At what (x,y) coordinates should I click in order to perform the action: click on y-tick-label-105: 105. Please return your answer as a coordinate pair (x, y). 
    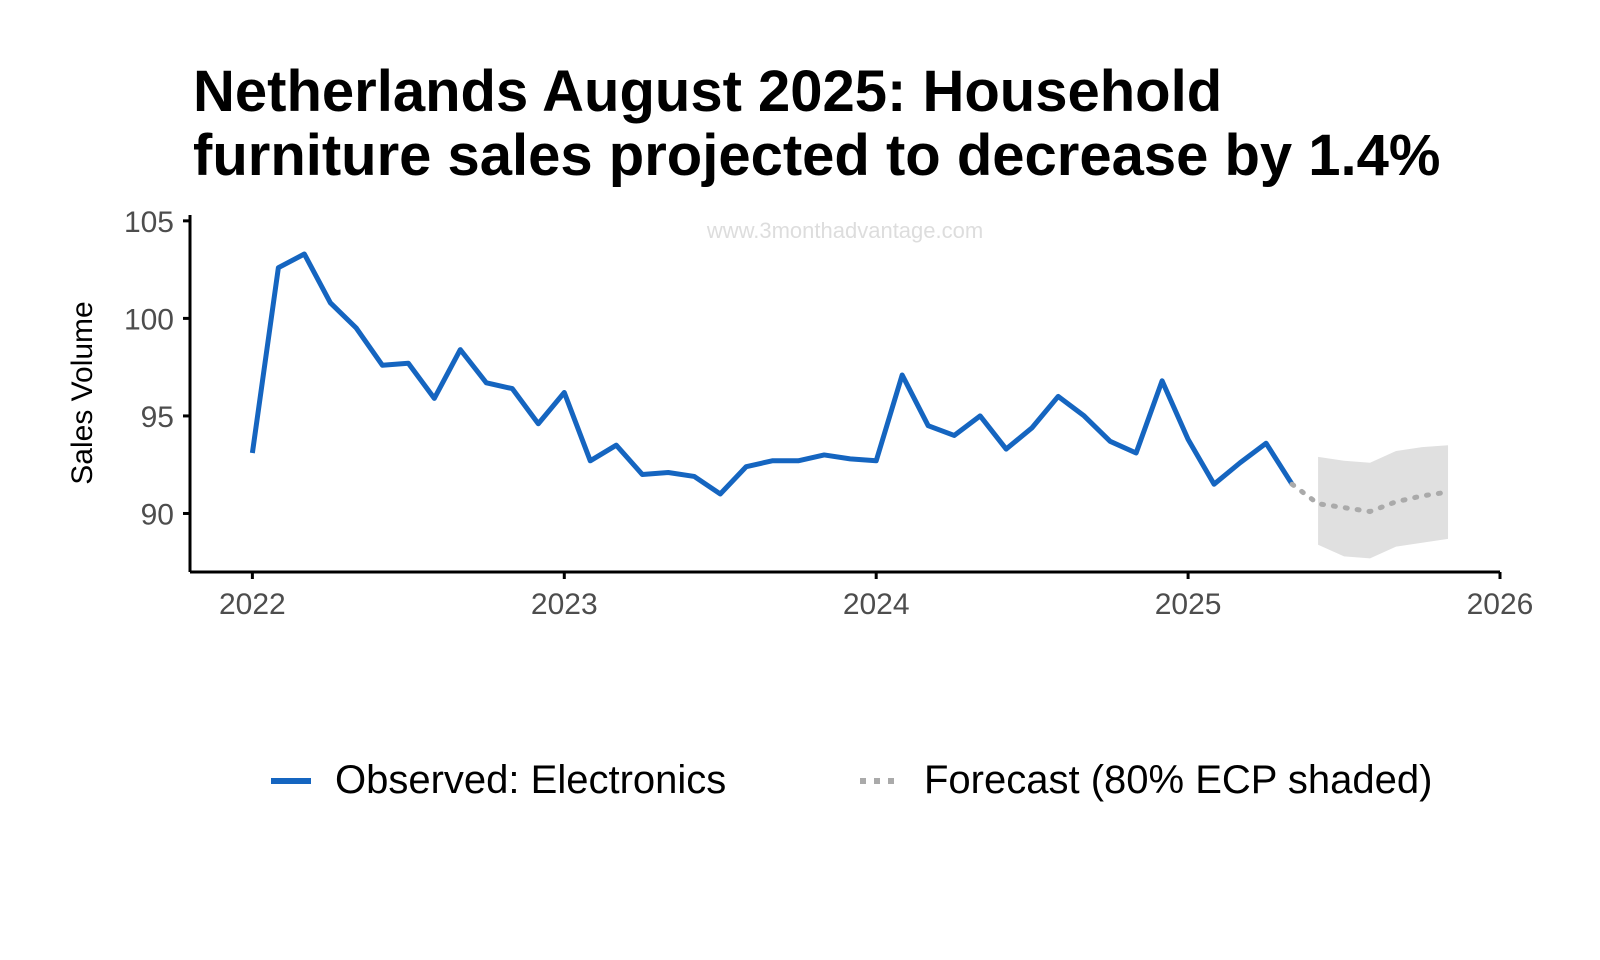
    Looking at the image, I should click on (149, 222).